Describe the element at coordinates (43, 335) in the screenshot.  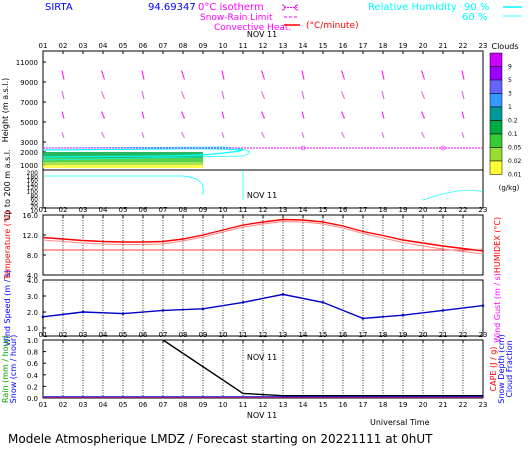
I see `hour-label-rain-top: 01` at that location.